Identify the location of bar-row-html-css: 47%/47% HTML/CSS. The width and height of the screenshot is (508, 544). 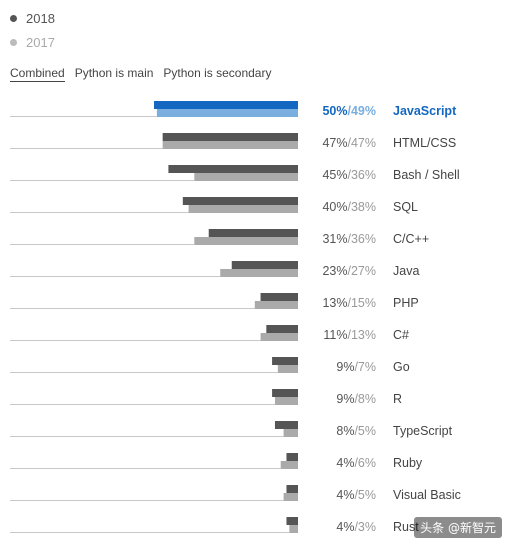
(233, 141).